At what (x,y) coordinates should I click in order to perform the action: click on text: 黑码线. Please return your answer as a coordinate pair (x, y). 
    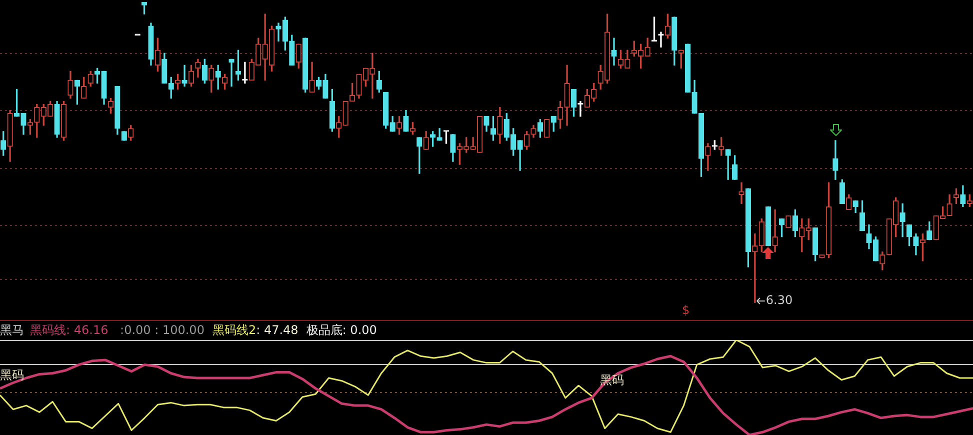
    Looking at the image, I should click on (48, 330).